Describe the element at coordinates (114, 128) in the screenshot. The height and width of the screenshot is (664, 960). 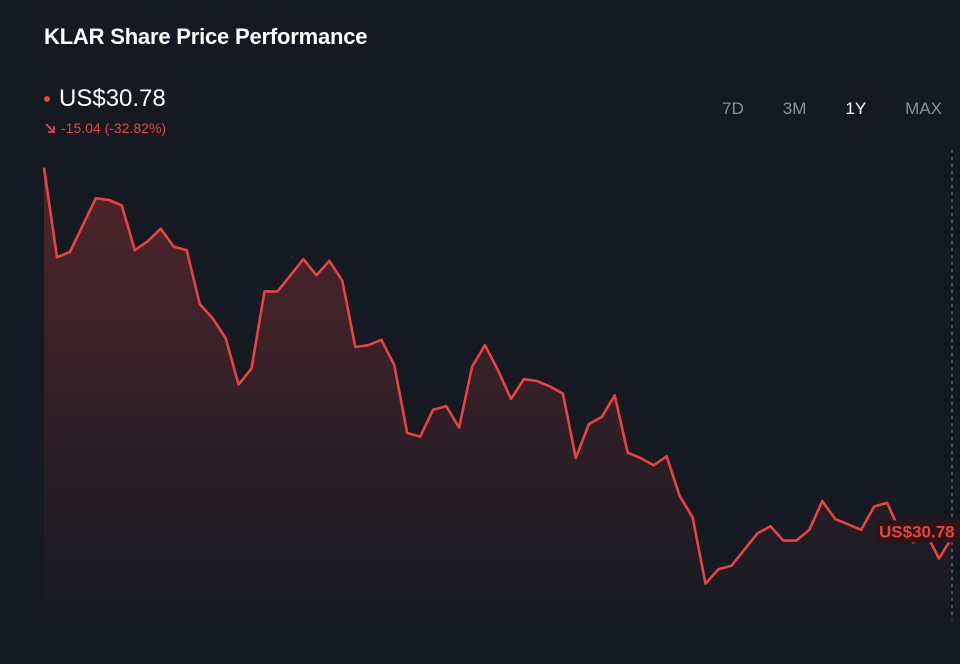
I see `price-change-value: -15.04 (-32.82%)` at that location.